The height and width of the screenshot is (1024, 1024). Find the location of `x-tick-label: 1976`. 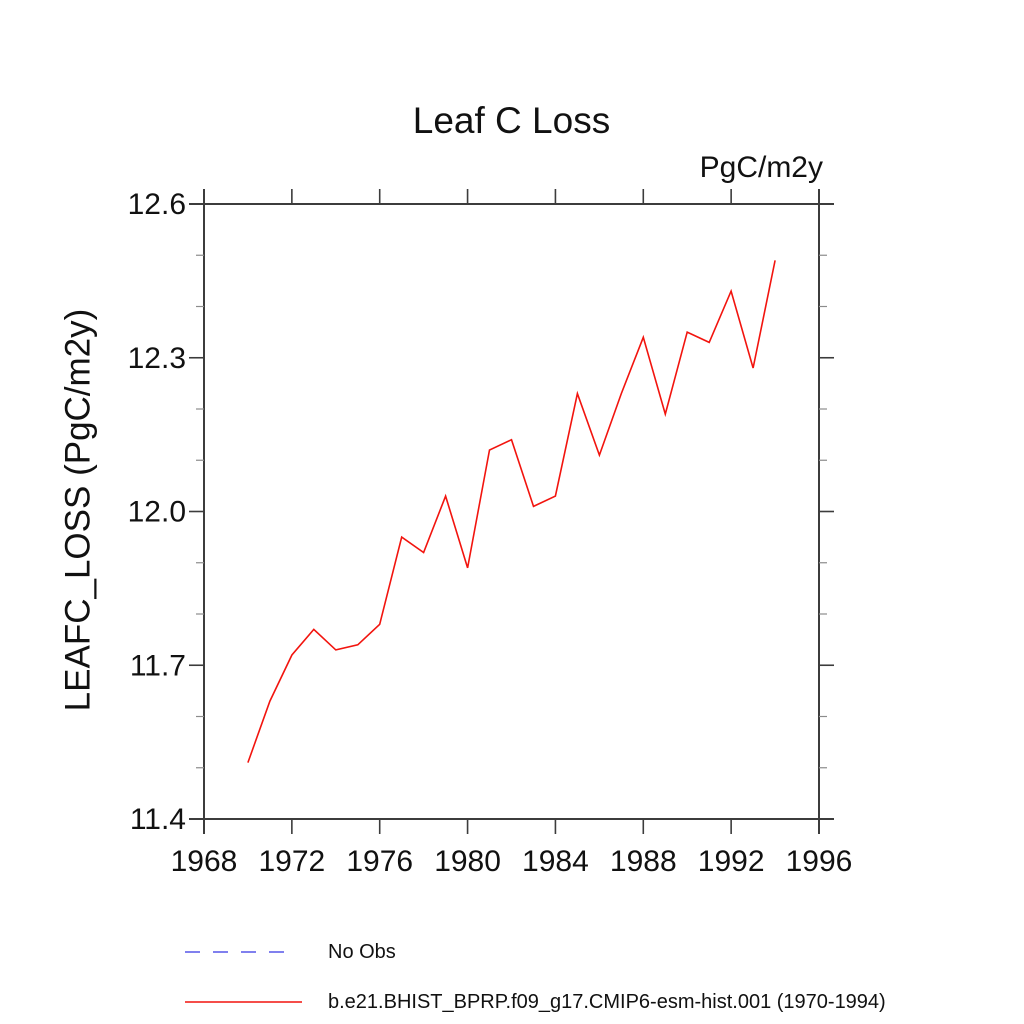

x-tick-label: 1976 is located at coordinates (379, 861).